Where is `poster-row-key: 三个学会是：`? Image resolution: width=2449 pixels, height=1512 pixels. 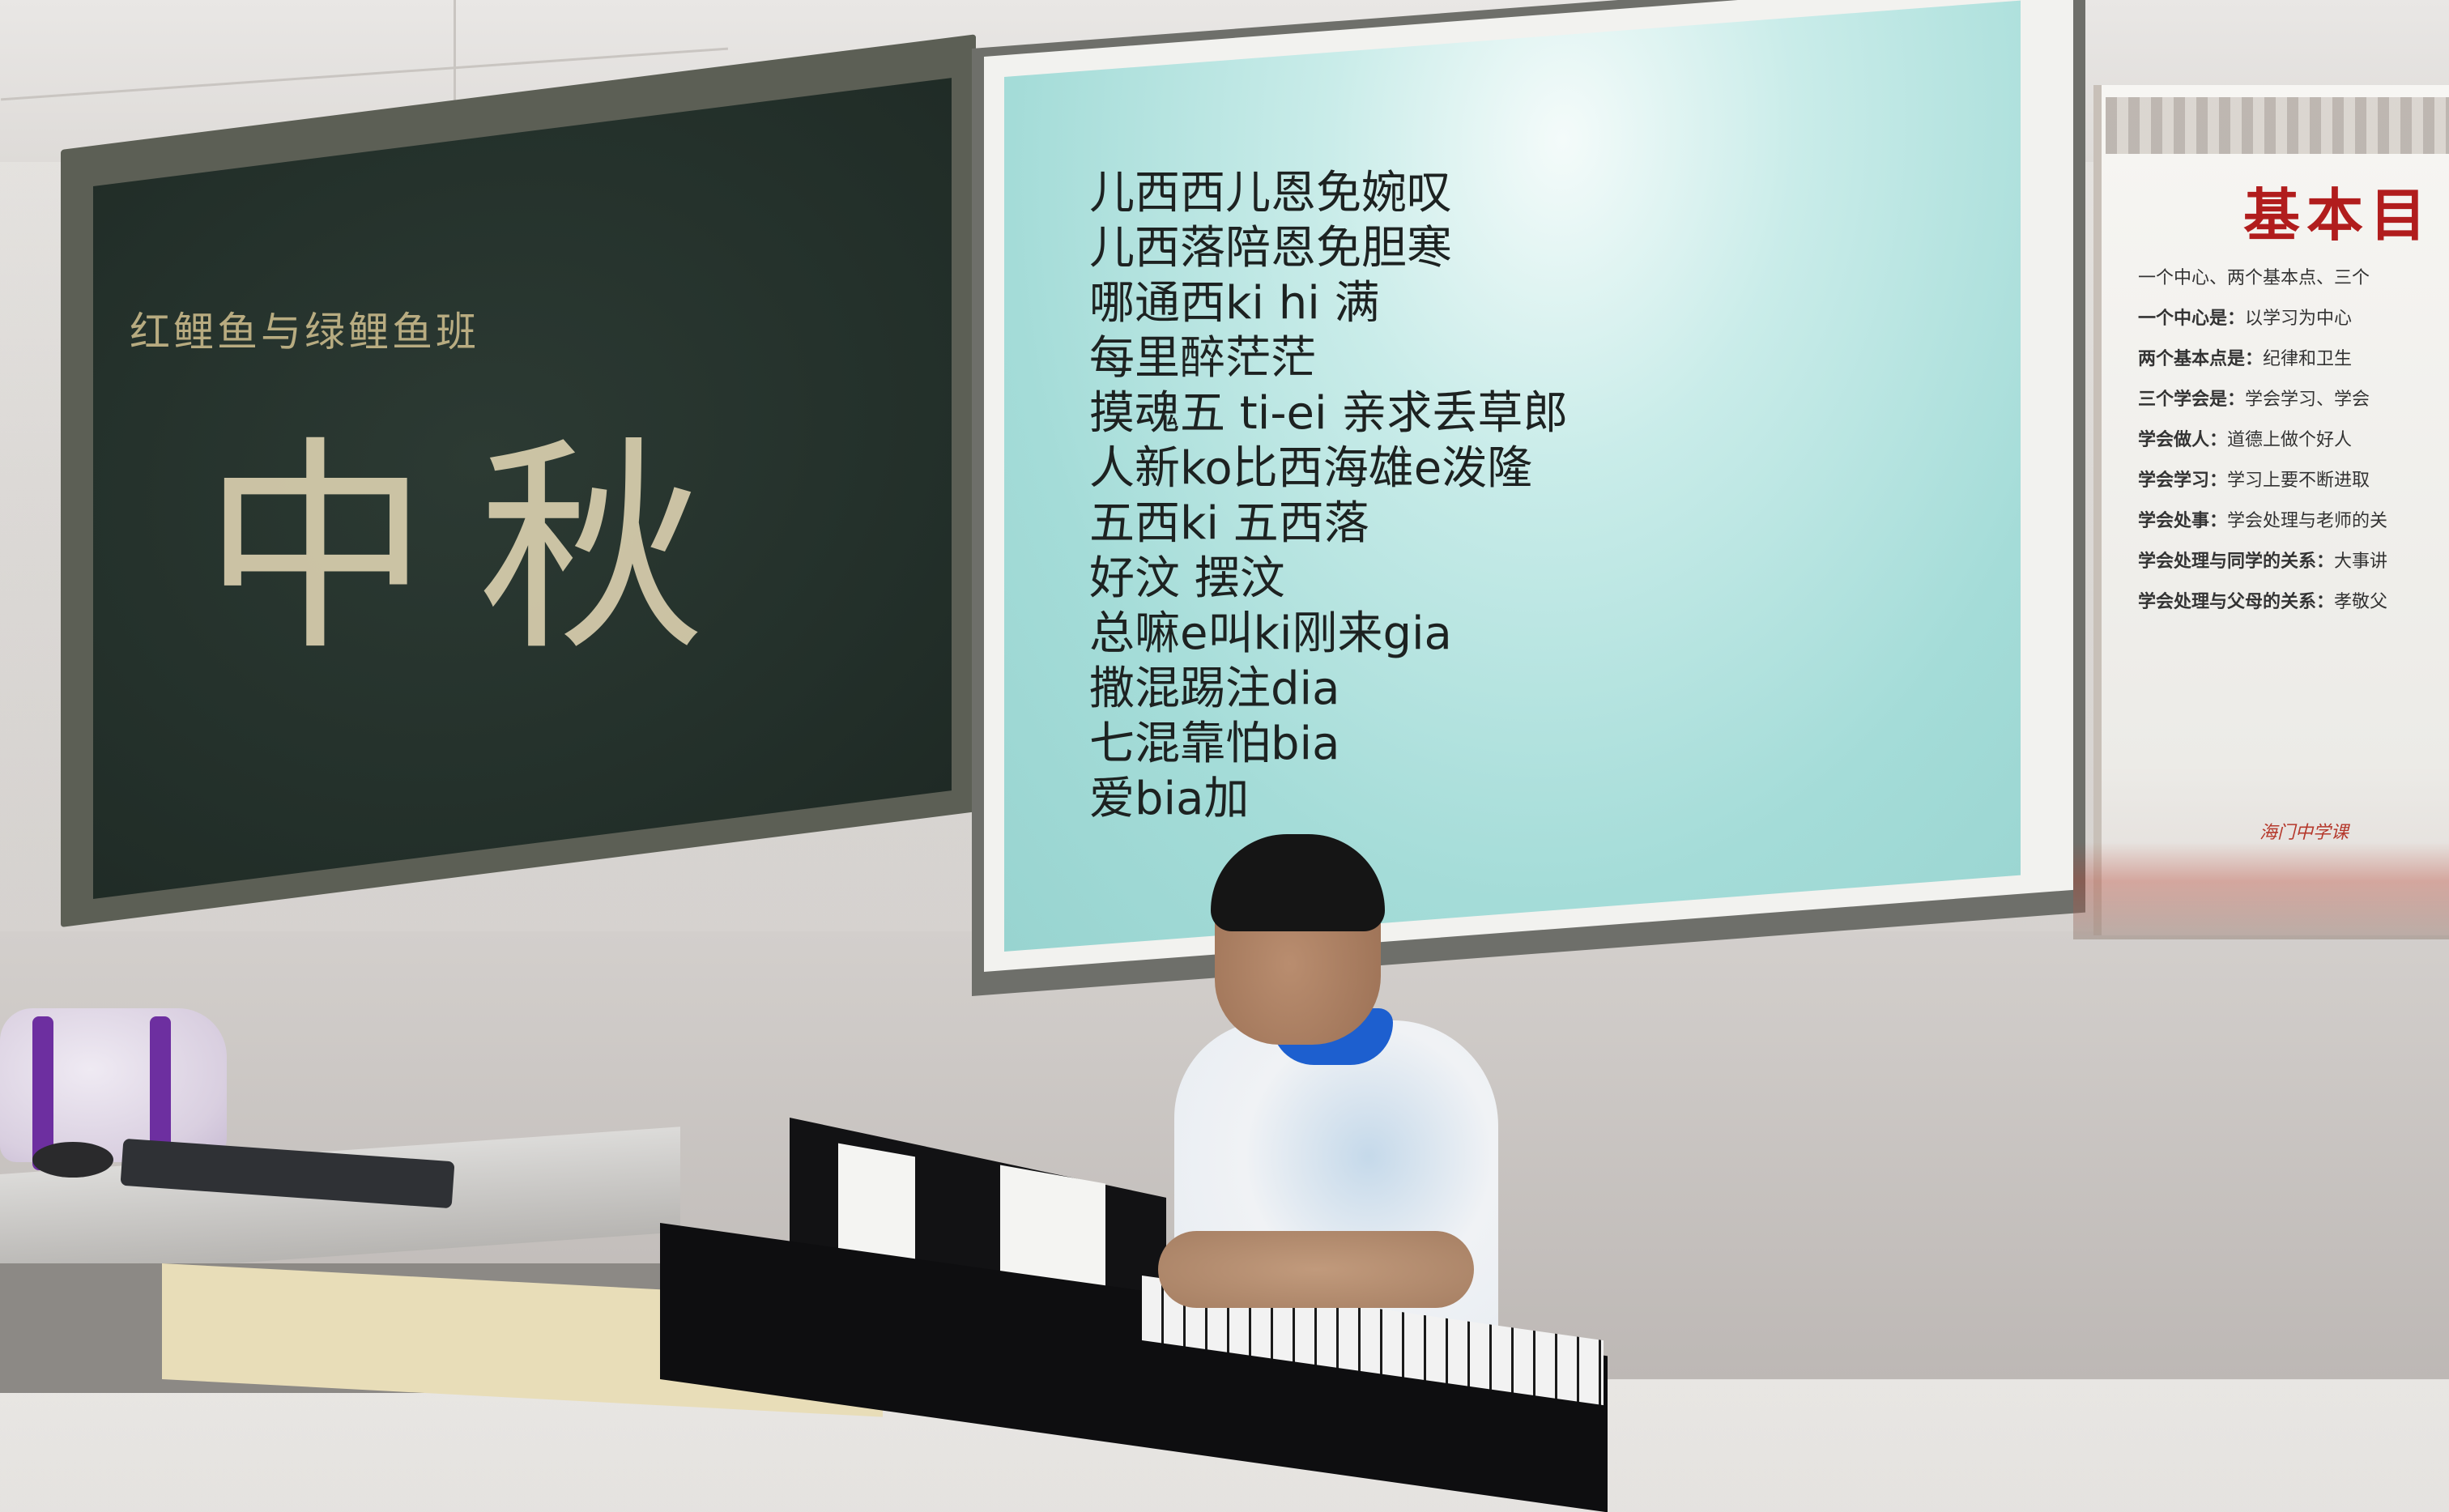
poster-row-key: 三个学会是： is located at coordinates (2192, 400).